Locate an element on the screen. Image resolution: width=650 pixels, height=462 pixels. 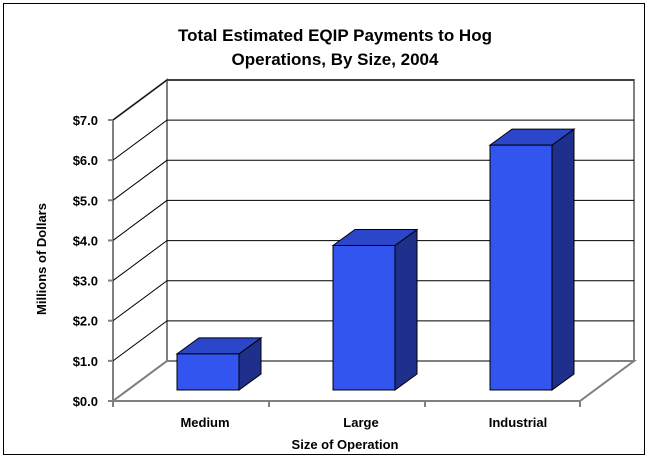
x-category-labels: Medium Large Industrial is located at coordinates (346, 415).